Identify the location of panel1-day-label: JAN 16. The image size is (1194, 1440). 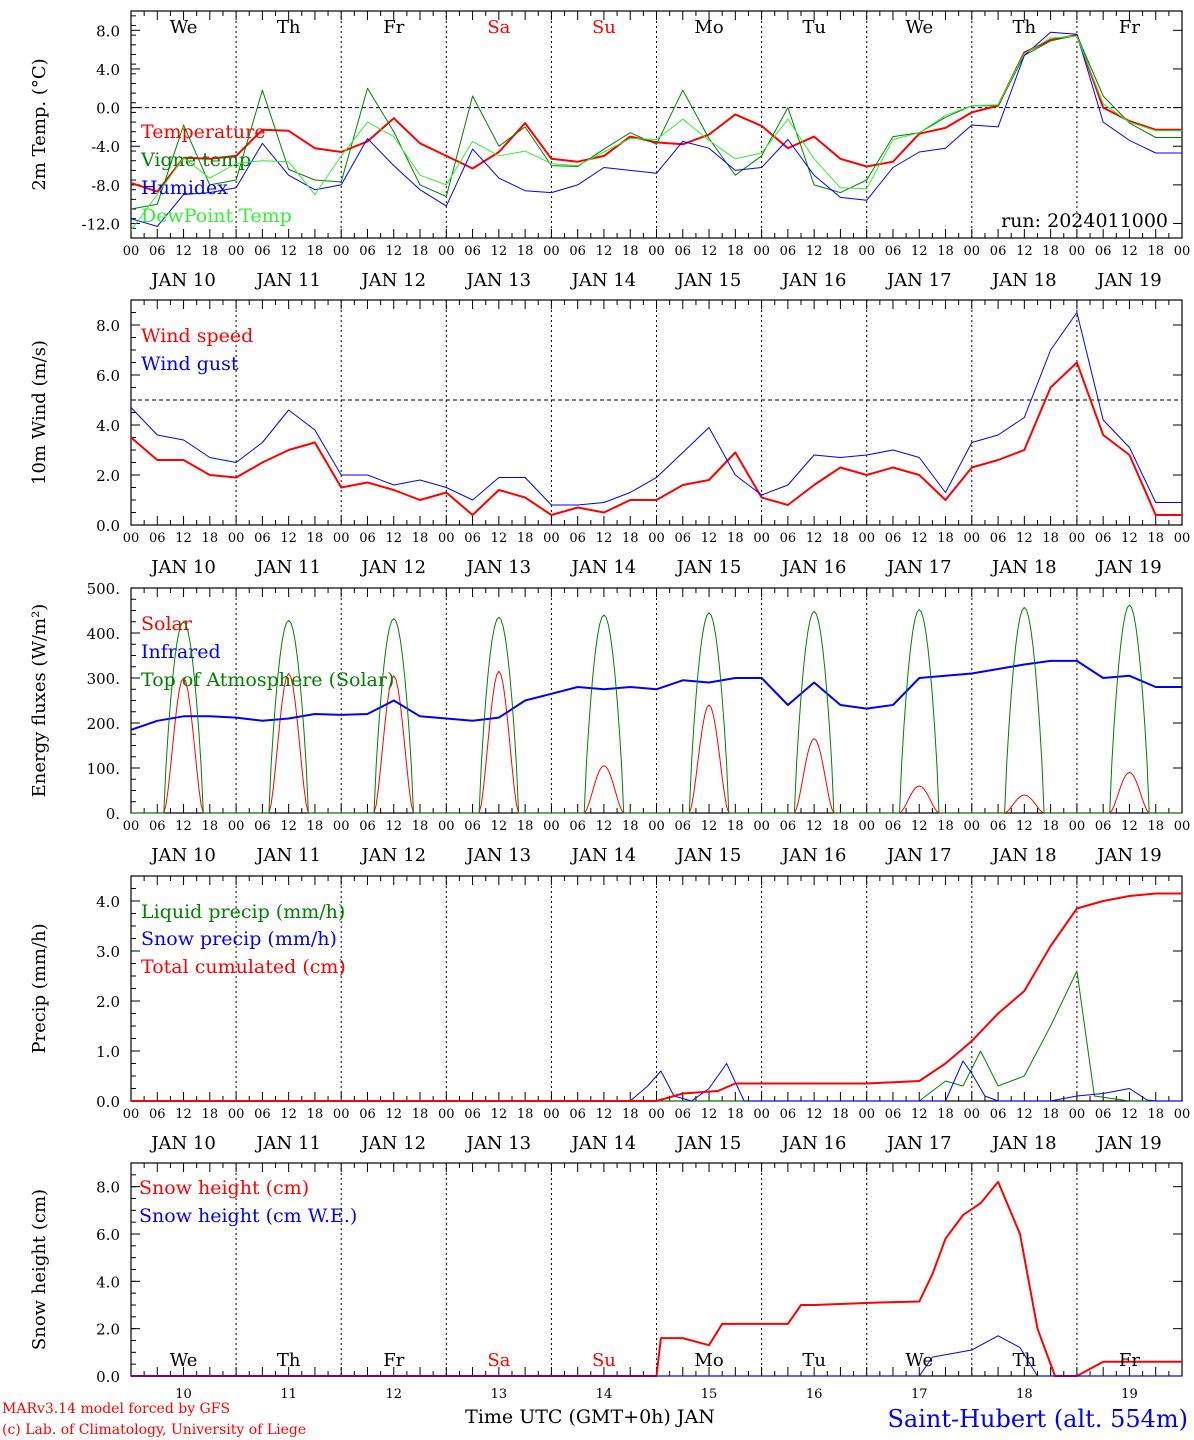
(813, 280).